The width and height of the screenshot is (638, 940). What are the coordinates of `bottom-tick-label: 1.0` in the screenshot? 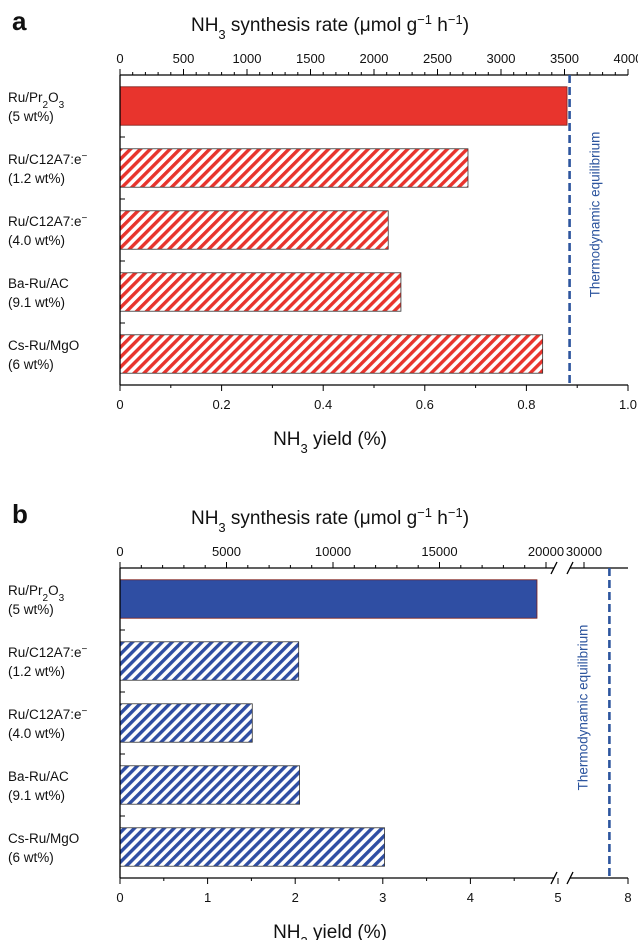 It's located at (628, 404).